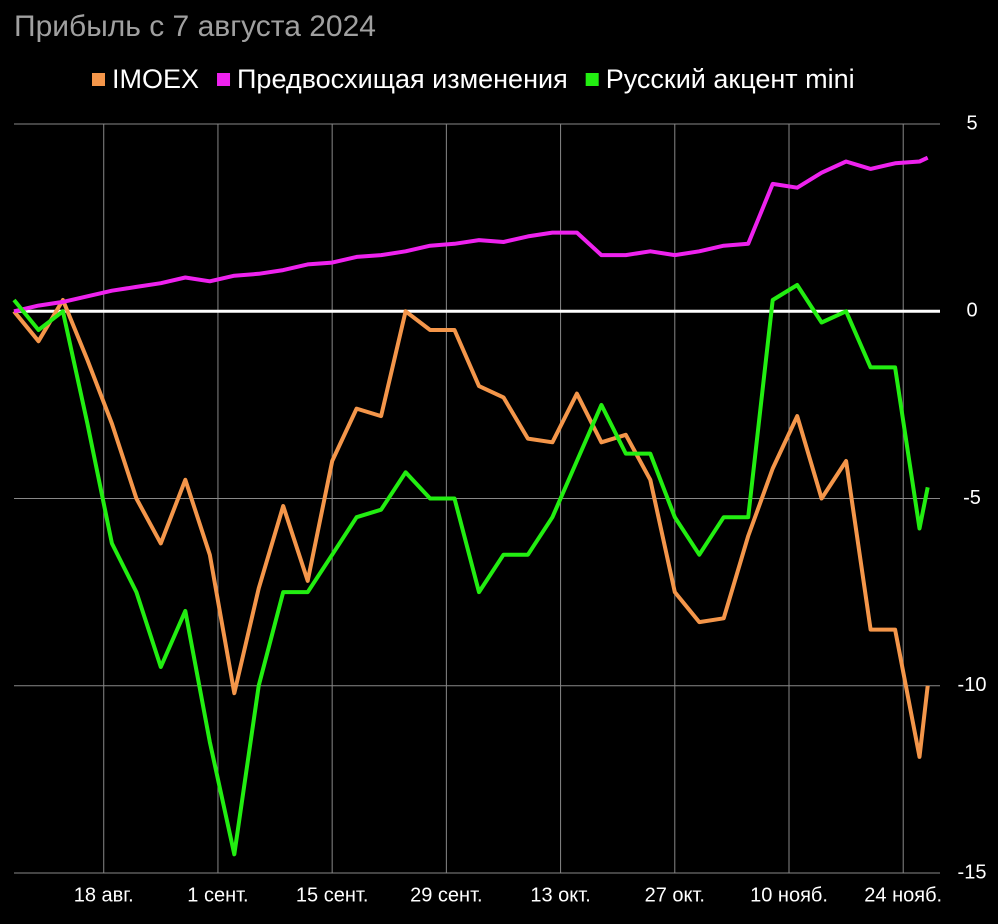 The width and height of the screenshot is (998, 924). Describe the element at coordinates (971, 123) in the screenshot. I see `y-tick-label: 5` at that location.